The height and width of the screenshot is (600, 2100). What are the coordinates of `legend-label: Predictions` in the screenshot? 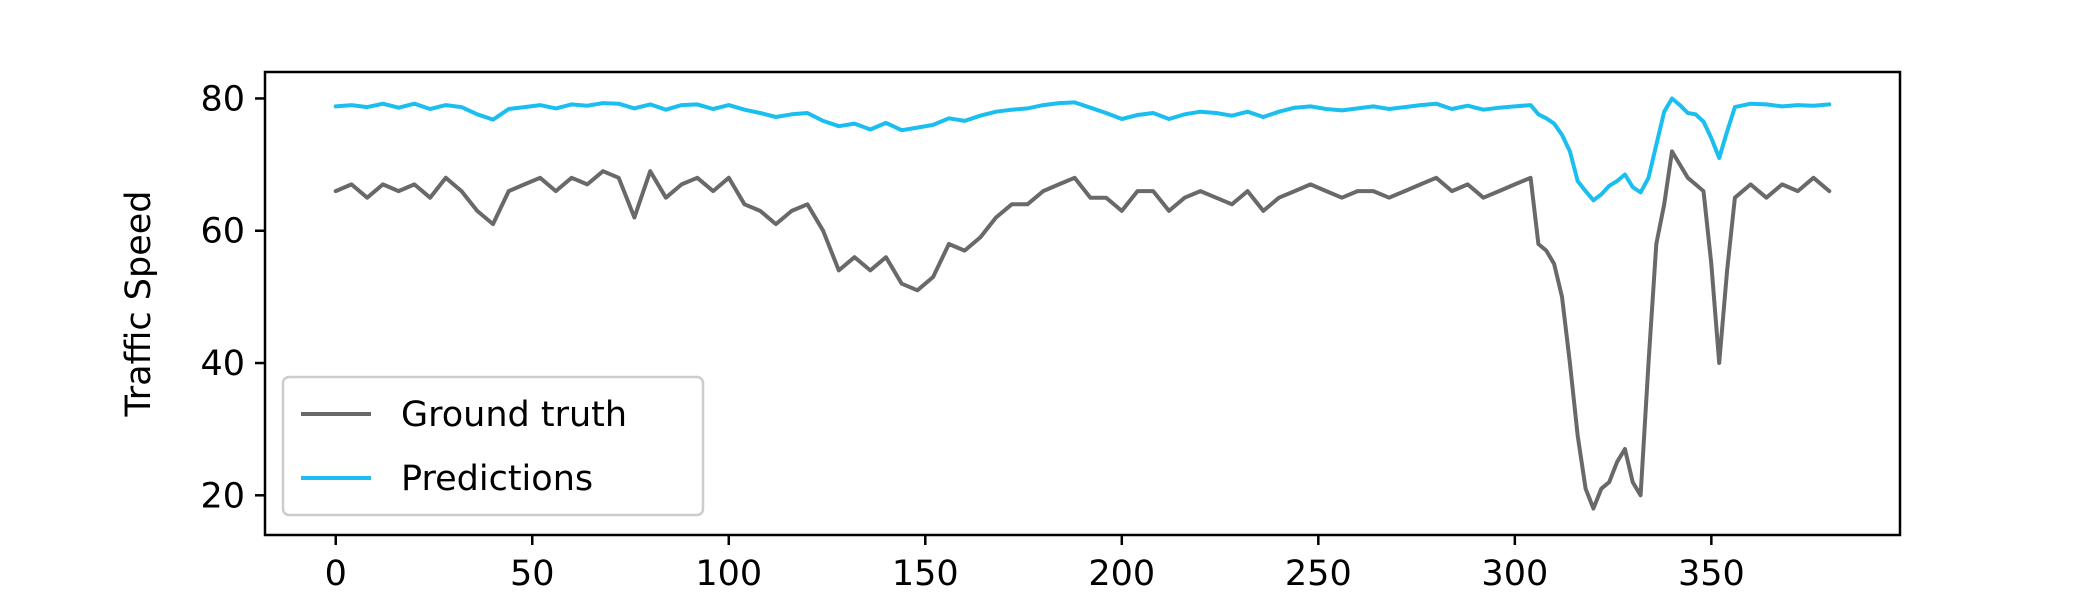 It's located at (497, 479).